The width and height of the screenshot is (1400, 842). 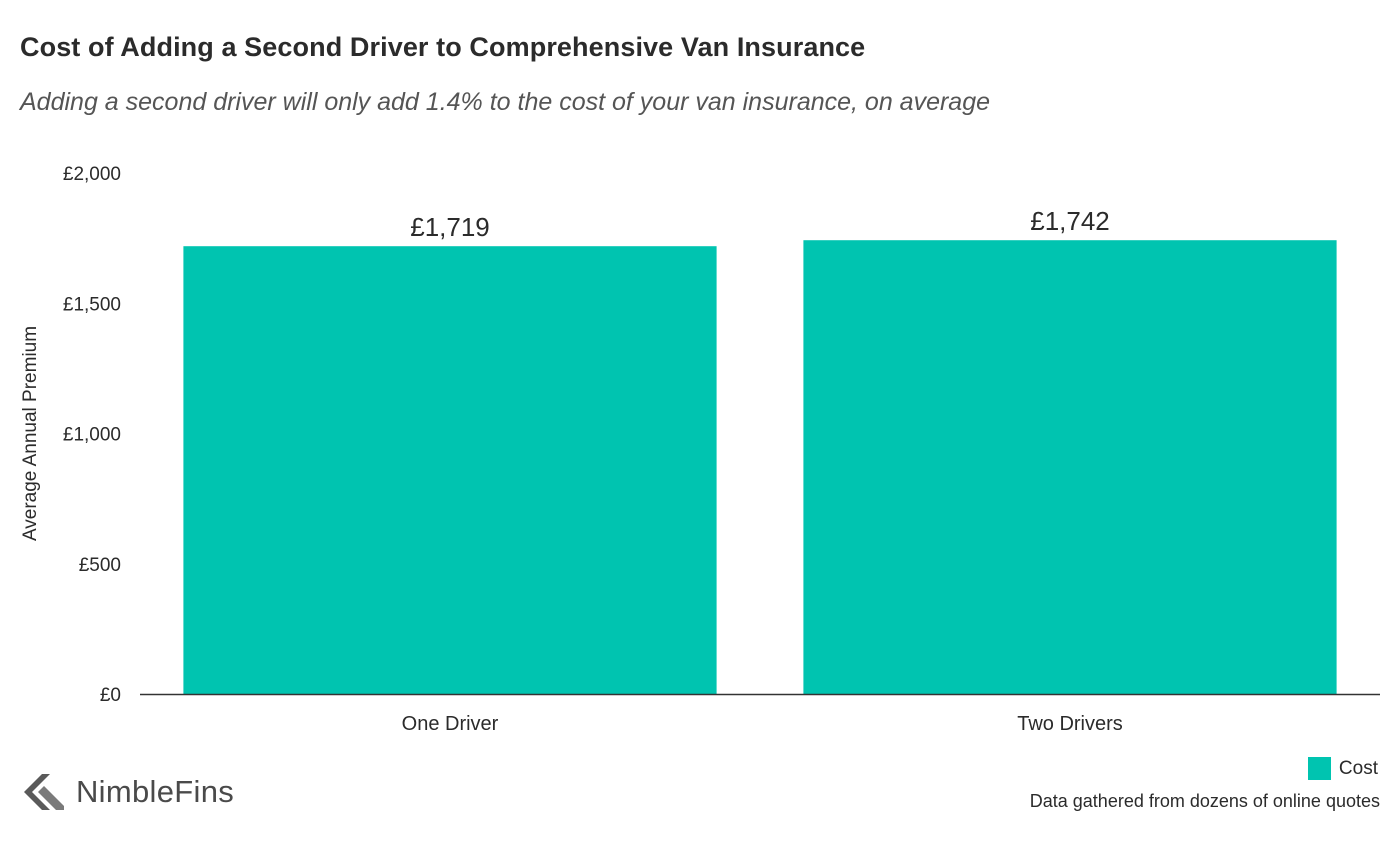 I want to click on y-axis-label: Average Annual Premium, so click(x=30, y=433).